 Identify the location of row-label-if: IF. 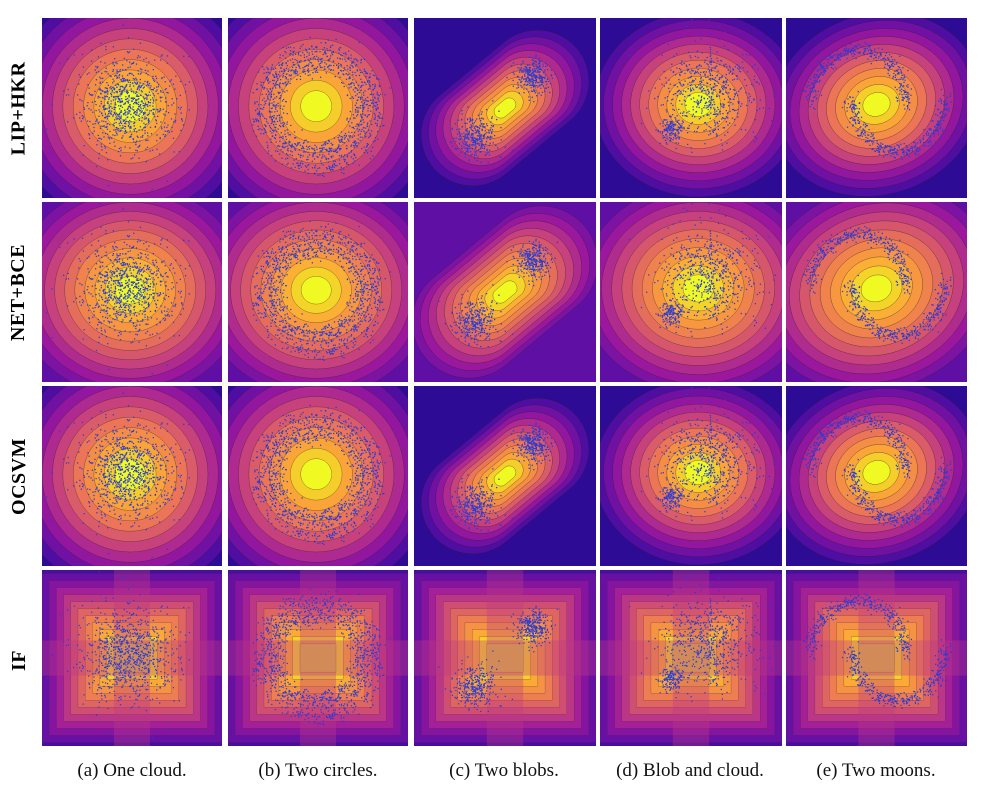
(18, 660).